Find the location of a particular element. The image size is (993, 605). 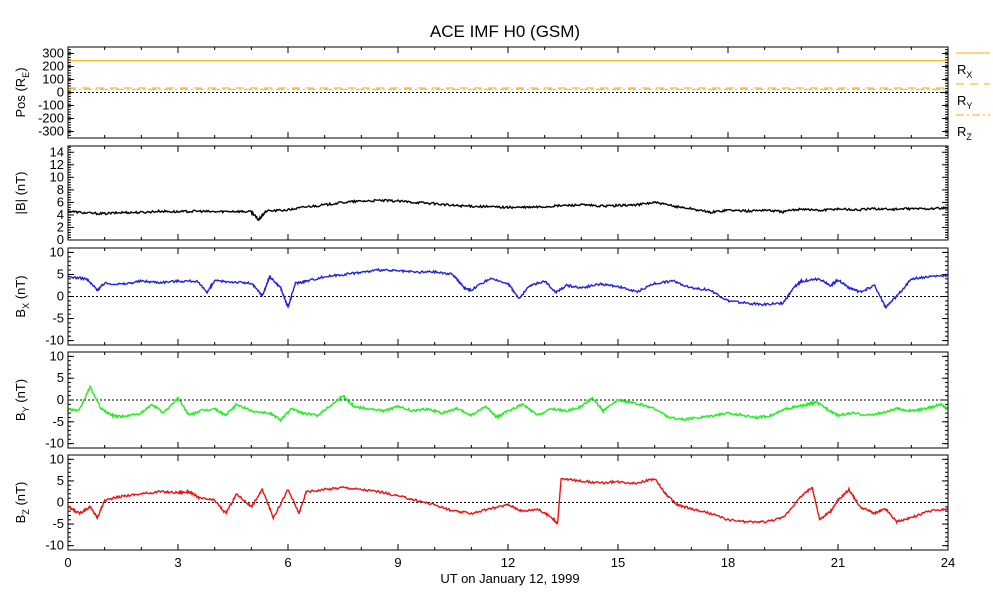

legend-label-x: RX is located at coordinates (964, 71).